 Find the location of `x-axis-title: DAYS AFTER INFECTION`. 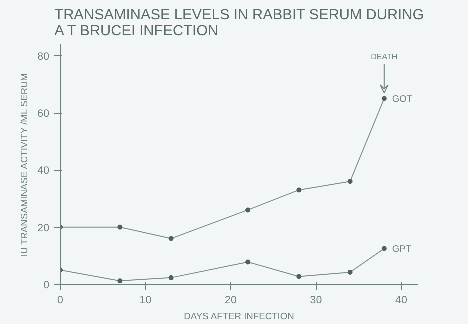

x-axis-title: DAYS AFTER INFECTION is located at coordinates (239, 317).